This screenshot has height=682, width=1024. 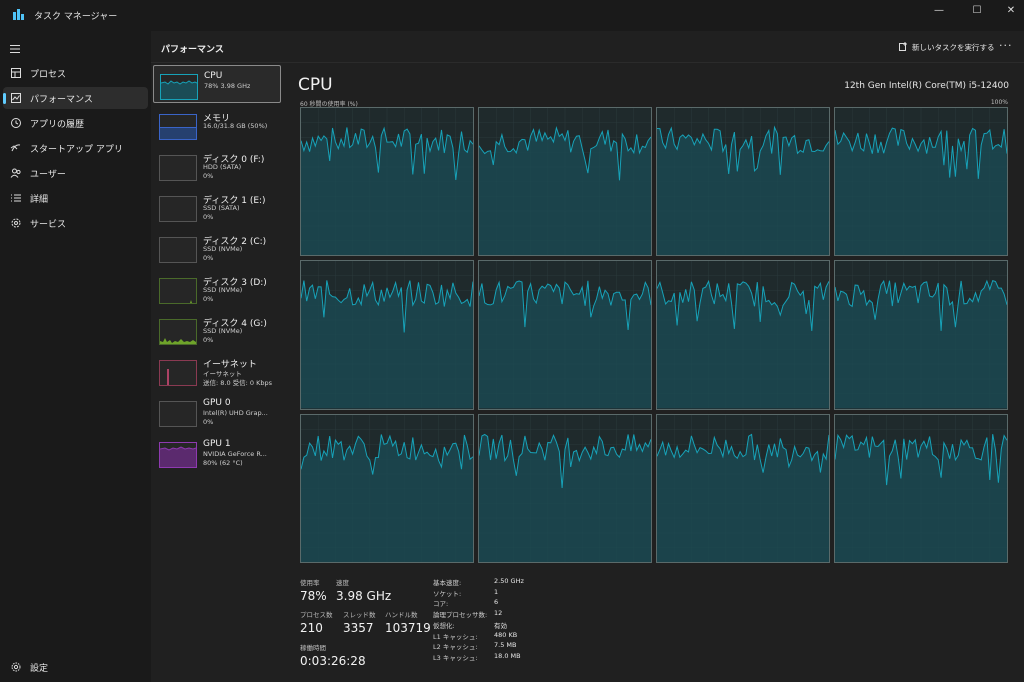 What do you see at coordinates (4, 98) in the screenshot?
I see `active-indicator` at bounding box center [4, 98].